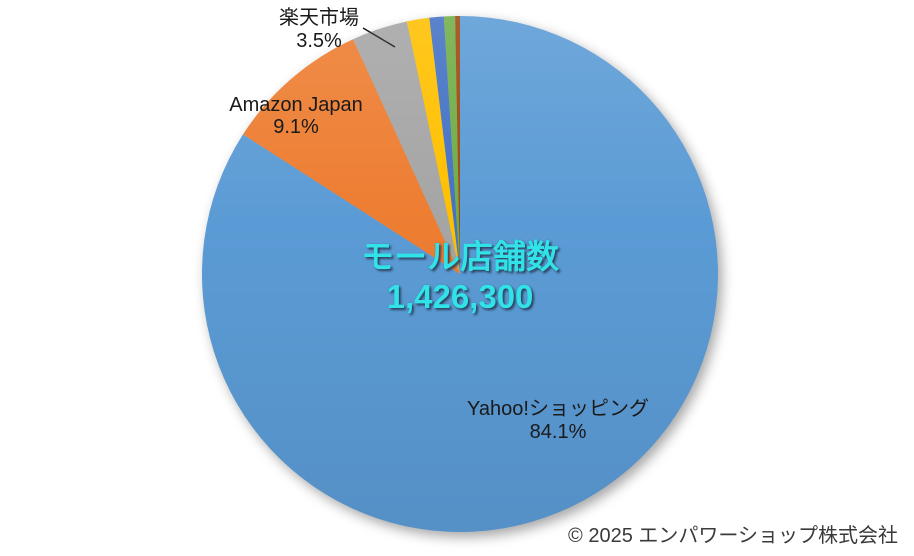  I want to click on slice-label-amazon-pct: 9.1%, so click(296, 127).